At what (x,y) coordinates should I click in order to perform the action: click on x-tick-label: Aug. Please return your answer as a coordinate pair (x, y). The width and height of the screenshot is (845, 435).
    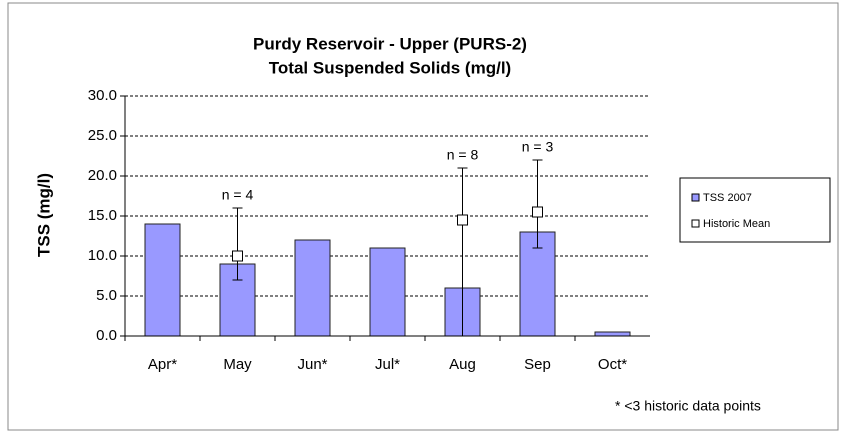
    Looking at the image, I should click on (462, 364).